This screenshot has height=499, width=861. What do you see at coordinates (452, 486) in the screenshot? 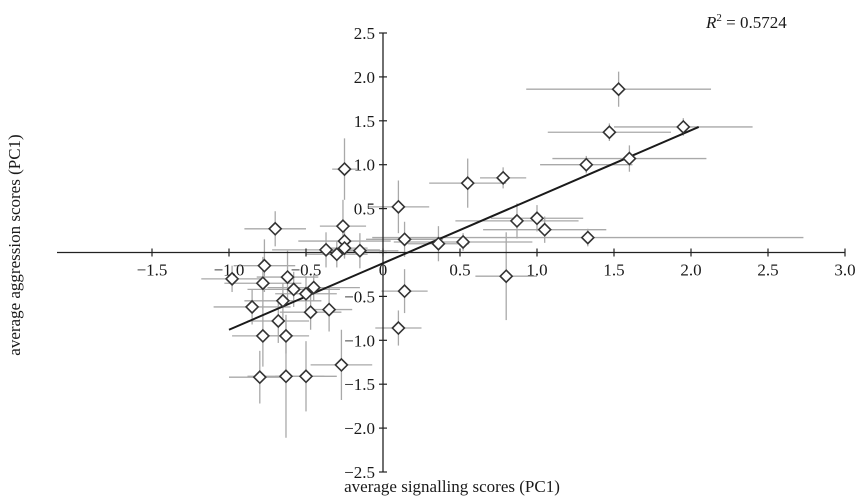
I see `x-axis-label: average signalling scores (PC1)` at bounding box center [452, 486].